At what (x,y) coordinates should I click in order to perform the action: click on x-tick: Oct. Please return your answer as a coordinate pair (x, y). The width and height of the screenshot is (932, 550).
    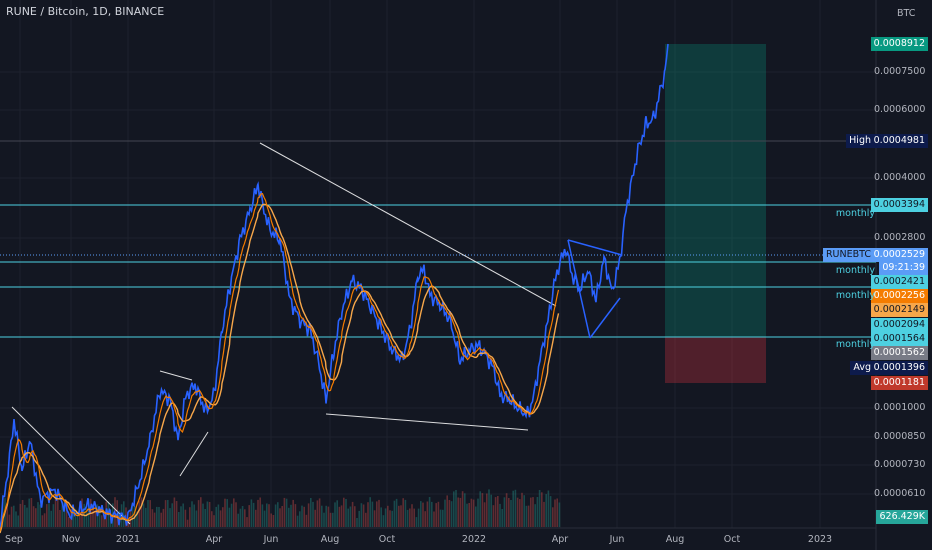
    Looking at the image, I should click on (387, 539).